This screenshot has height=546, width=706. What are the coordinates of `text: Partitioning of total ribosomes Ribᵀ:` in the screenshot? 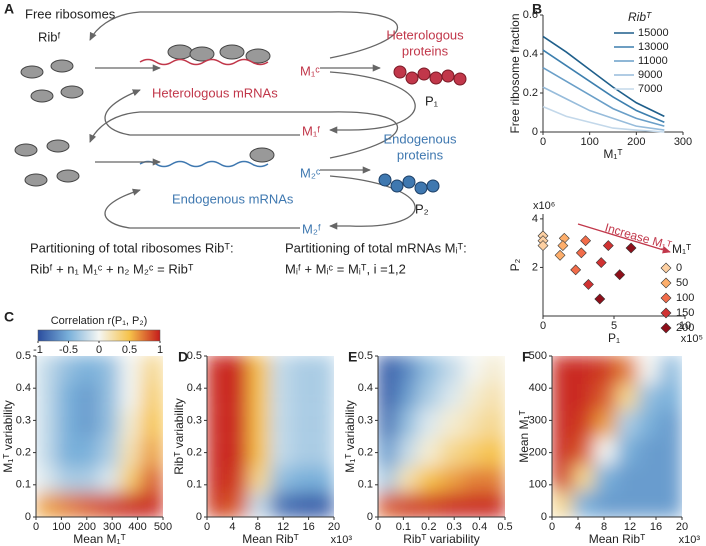 It's located at (132, 247).